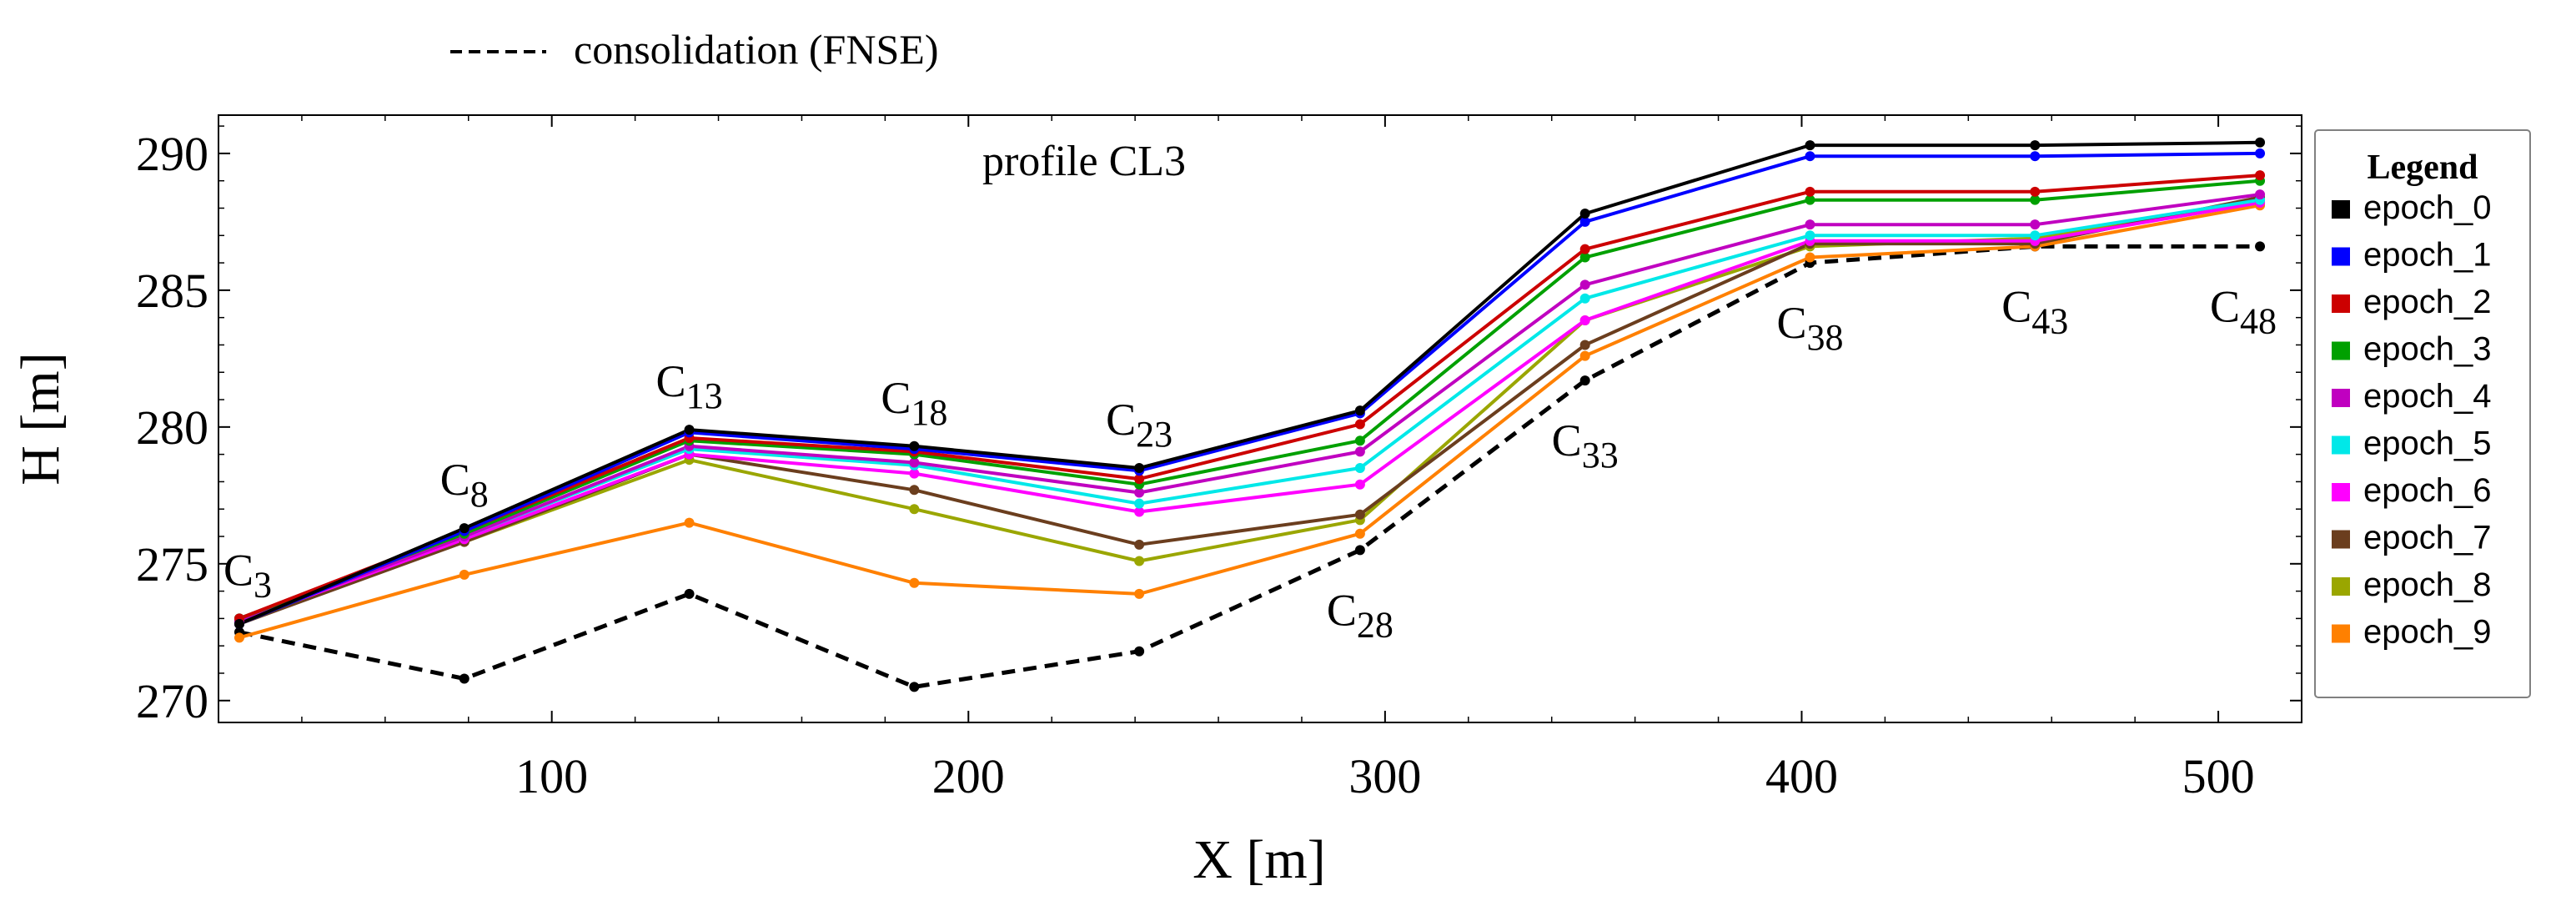  Describe the element at coordinates (2427, 255) in the screenshot. I see `legend-label: epoch_1` at that location.